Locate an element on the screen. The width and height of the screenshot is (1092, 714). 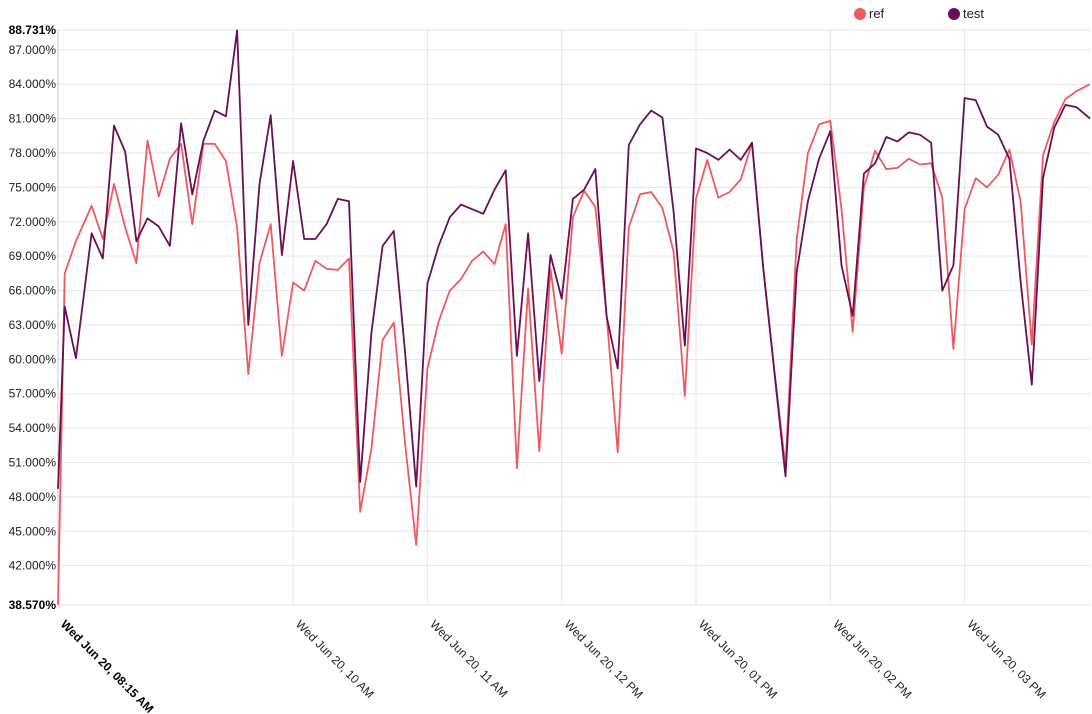
y-tick-label: 54.000% is located at coordinates (33, 428).